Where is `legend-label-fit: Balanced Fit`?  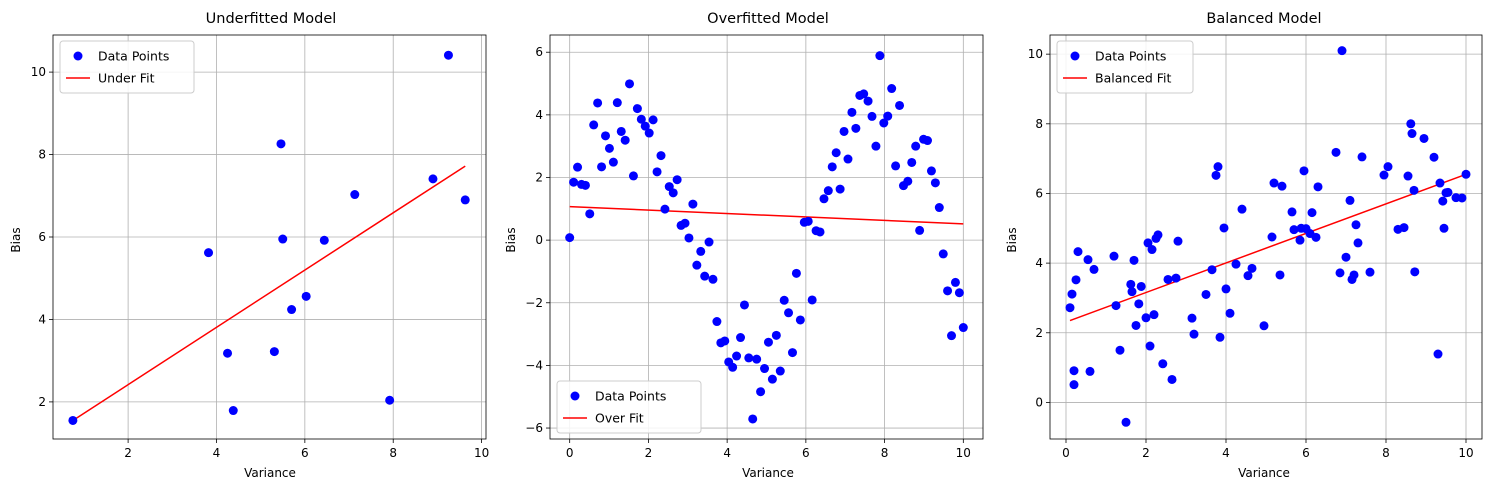 legend-label-fit: Balanced Fit is located at coordinates (1133, 78).